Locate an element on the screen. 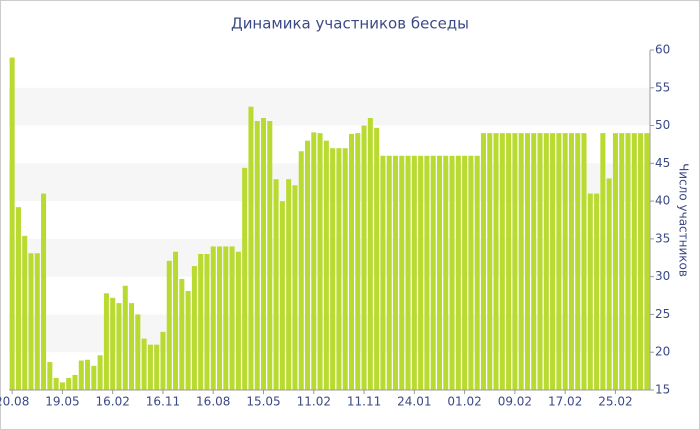  x-tick-label: 16.11 is located at coordinates (163, 402).